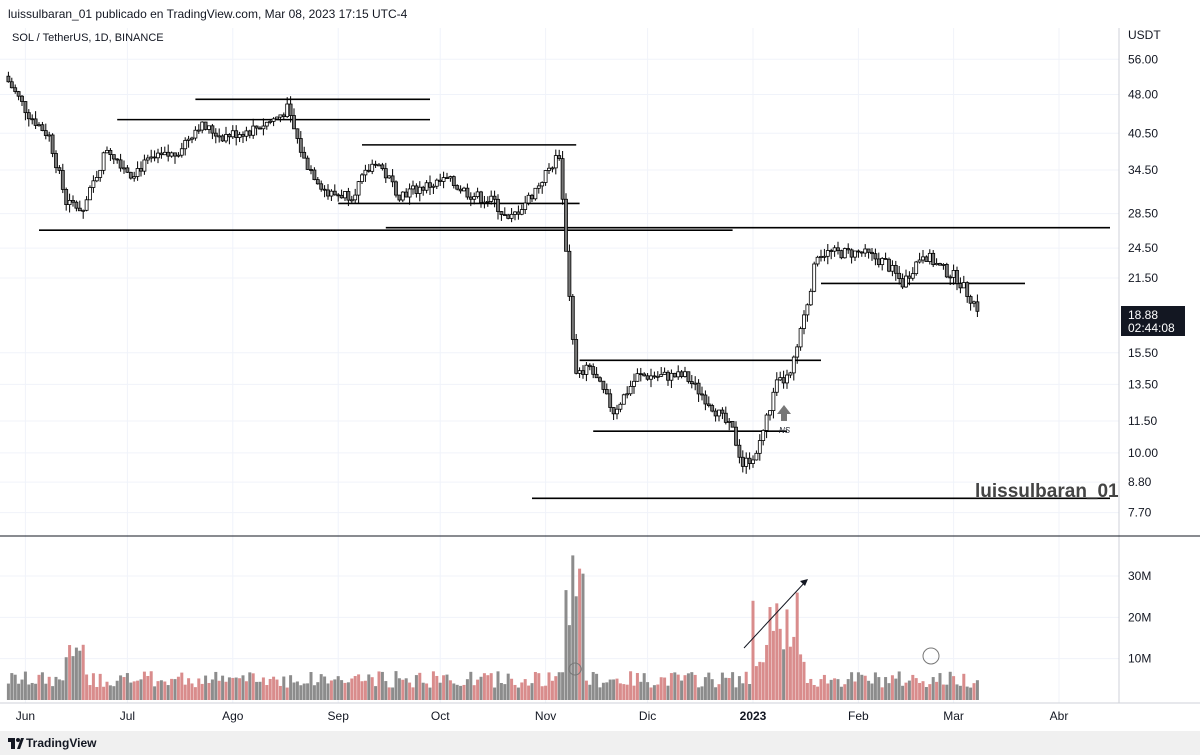 This screenshot has height=755, width=1200. What do you see at coordinates (233, 716) in the screenshot?
I see `time-label: Ago` at bounding box center [233, 716].